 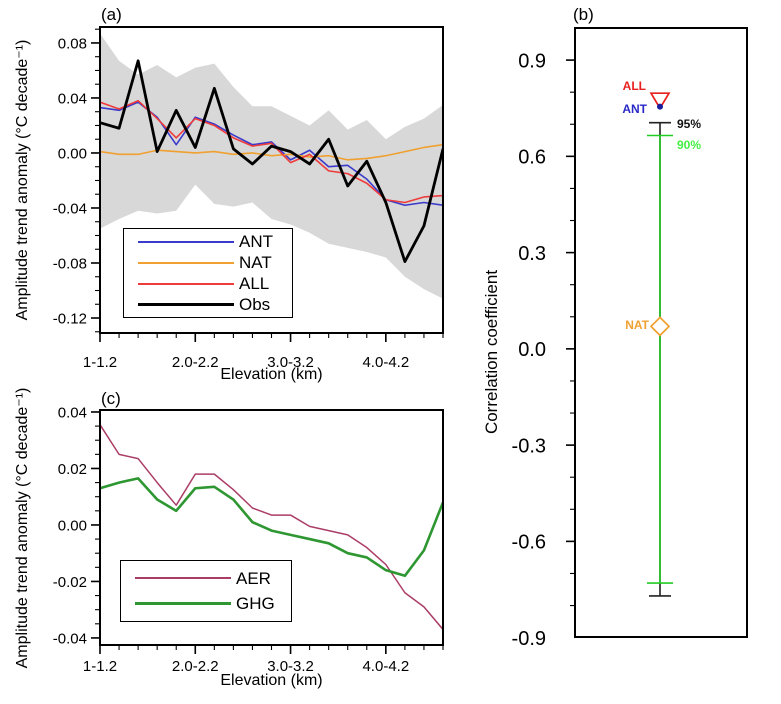 I want to click on panel-b-interval-90pct, so click(x=660, y=359).